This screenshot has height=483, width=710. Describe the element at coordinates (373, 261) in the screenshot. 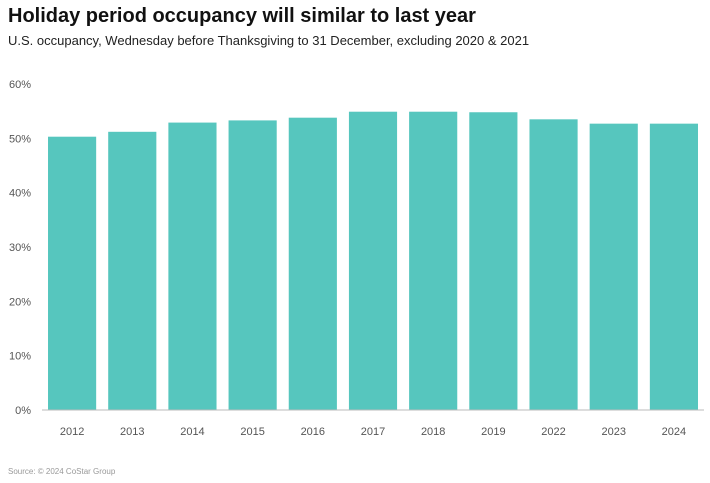

I see `bar-2017` at that location.